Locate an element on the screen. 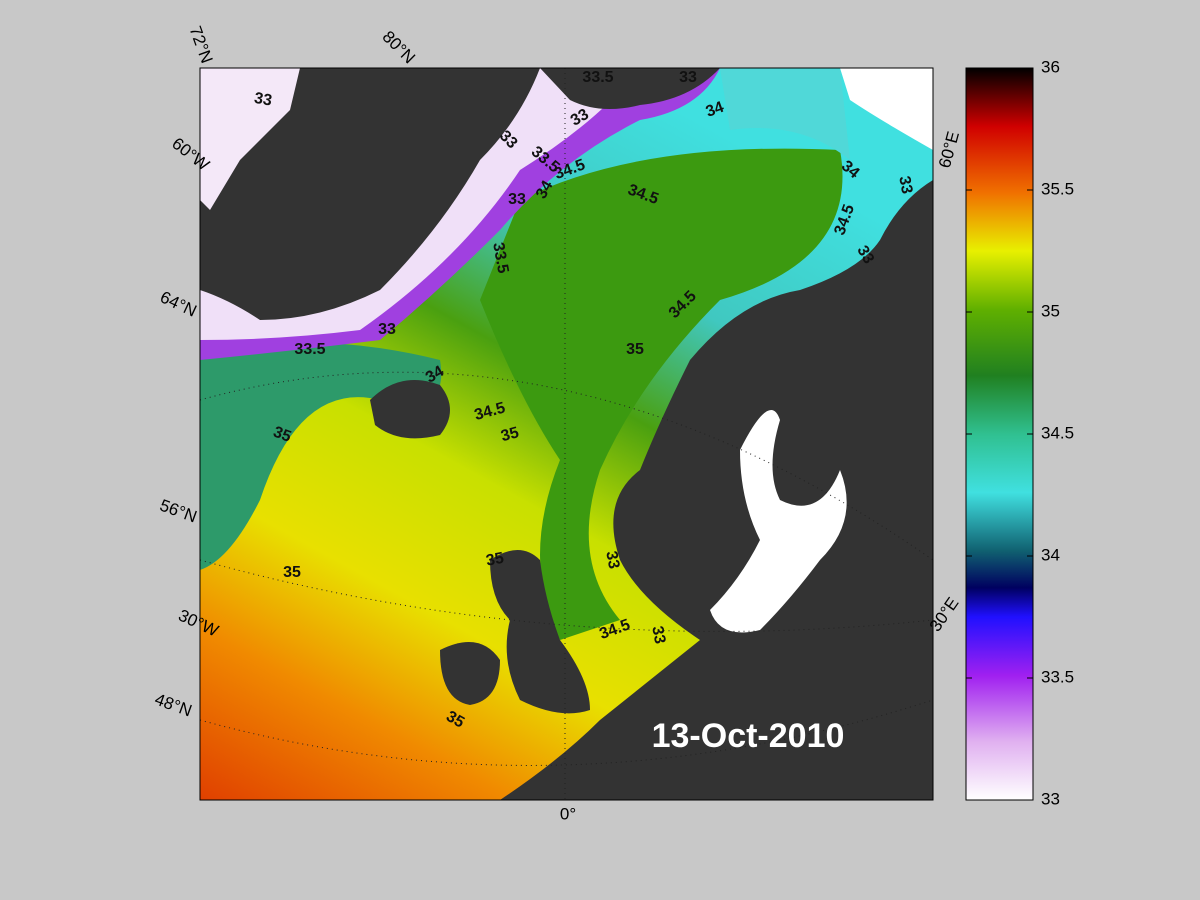 This screenshot has width=1200, height=900. water-mass is located at coordinates (785, 114).